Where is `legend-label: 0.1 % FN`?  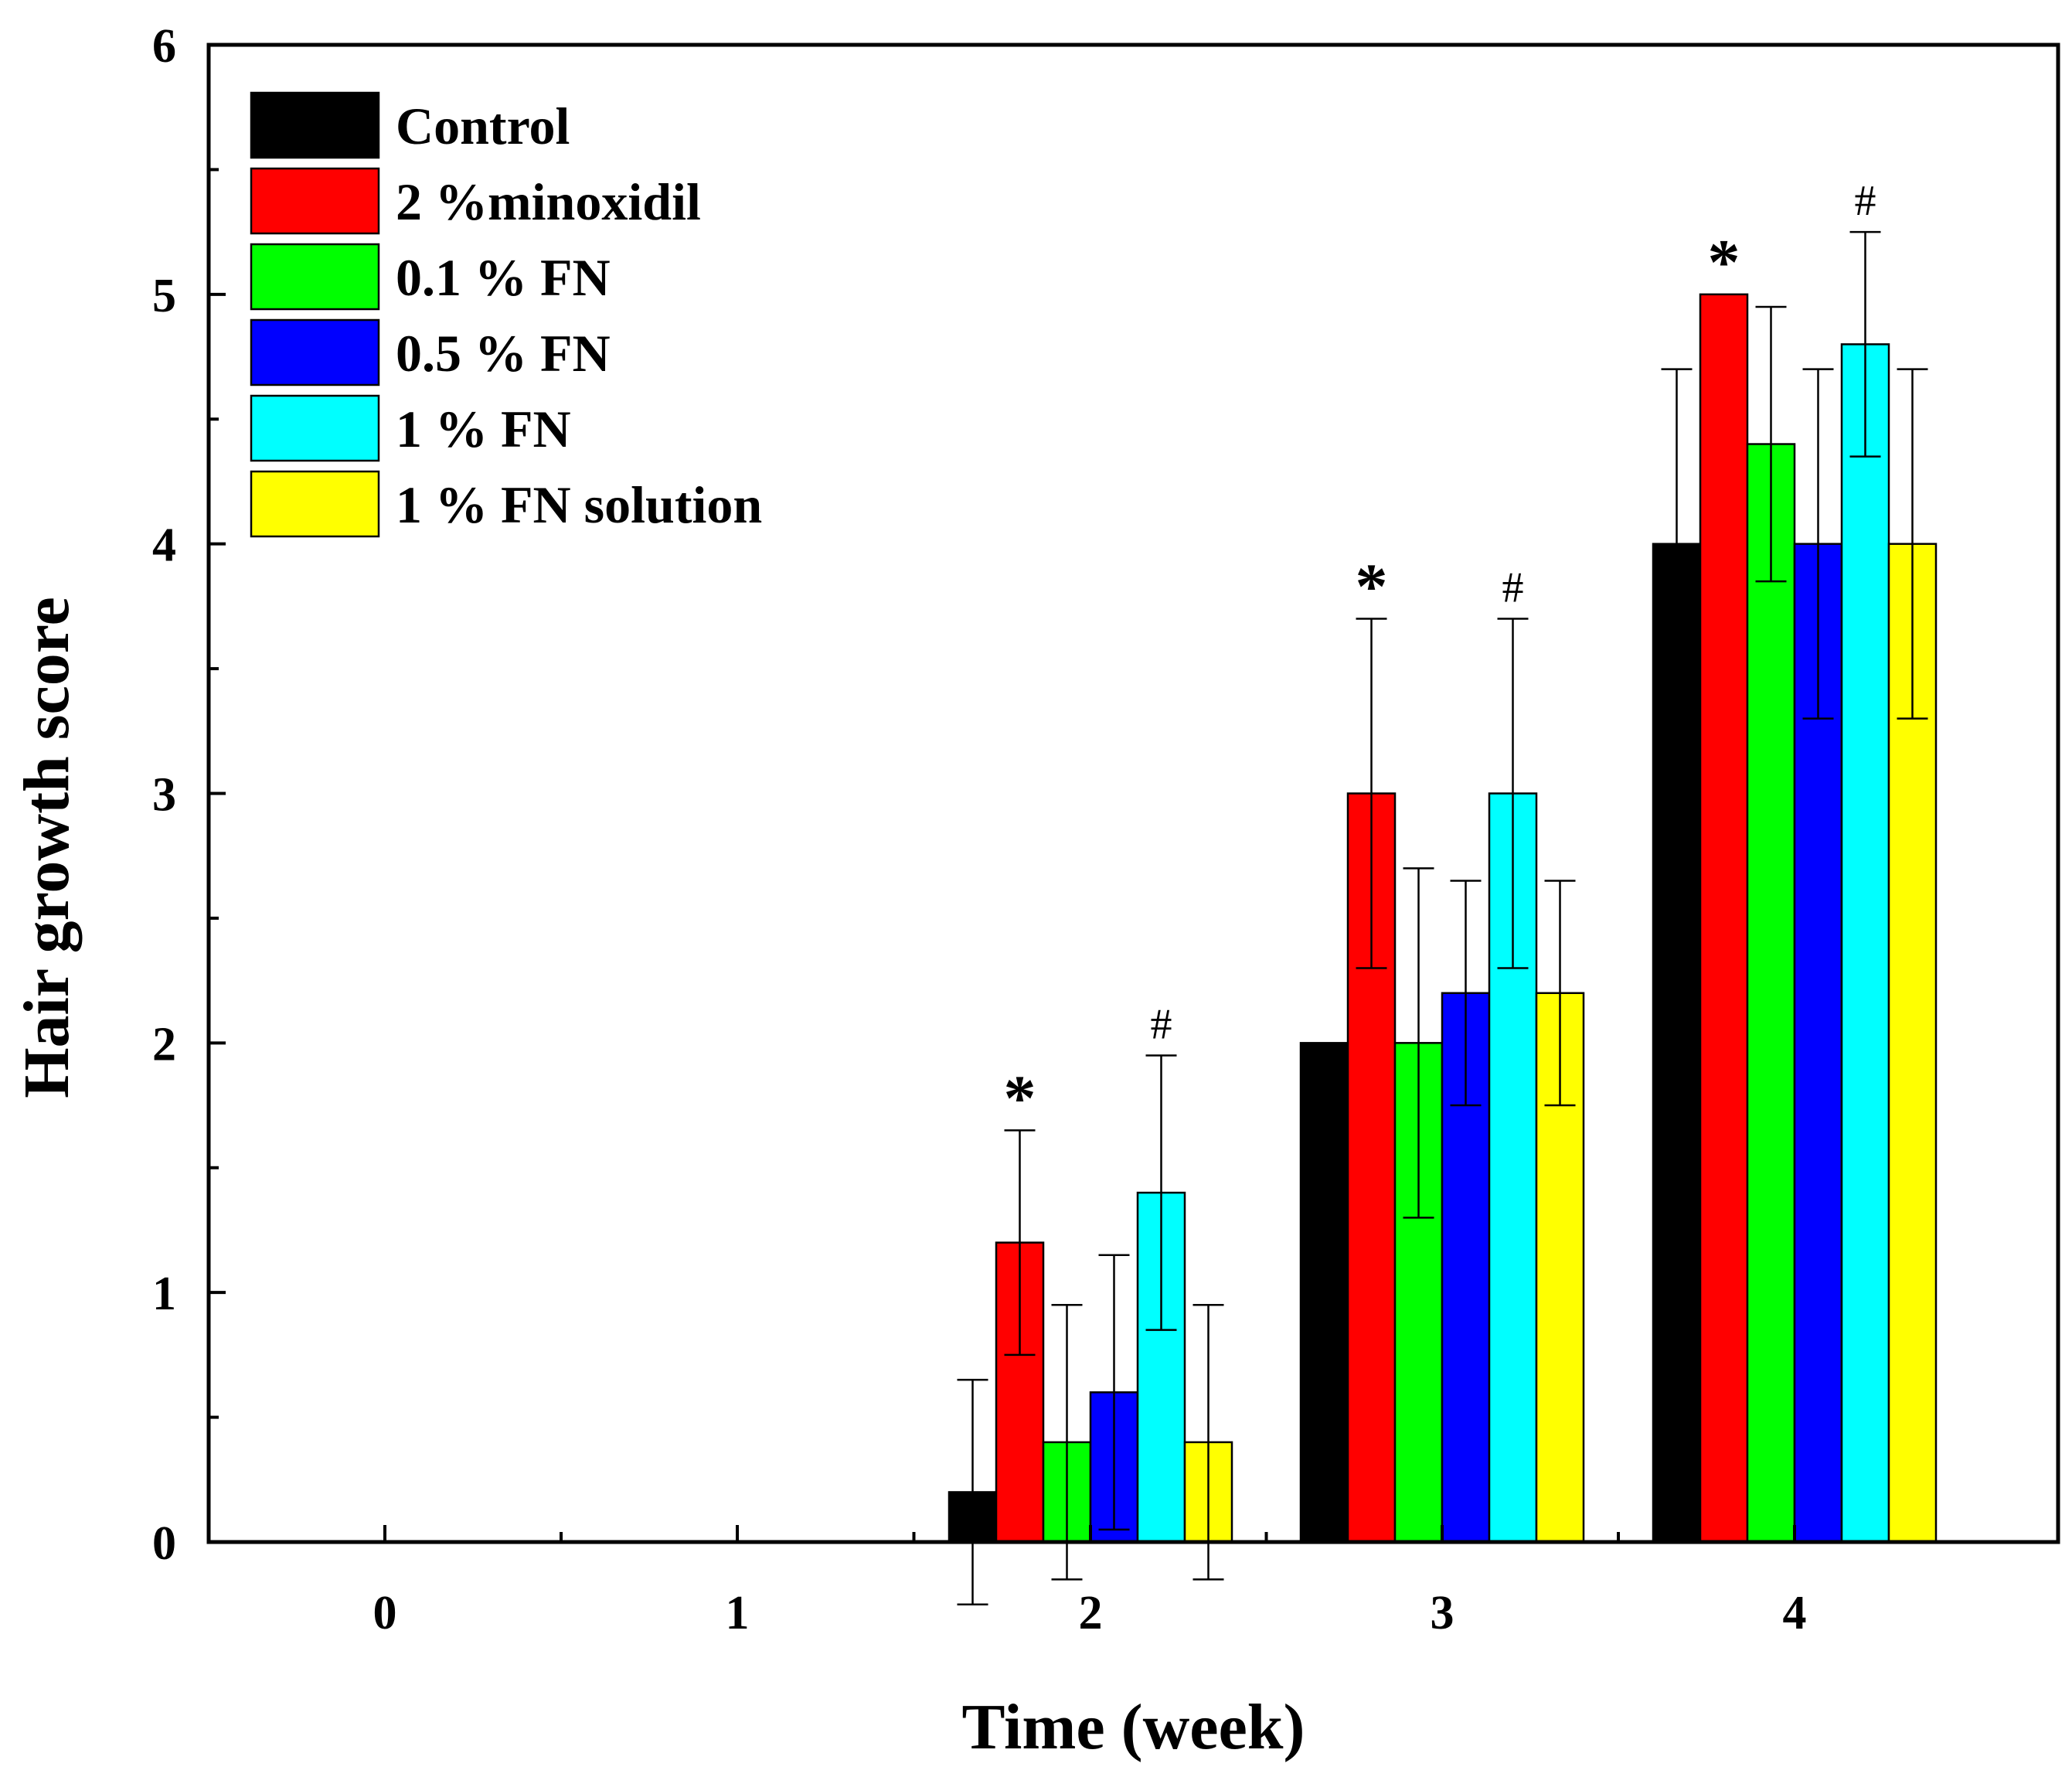
legend-label: 0.1 % FN is located at coordinates (503, 277).